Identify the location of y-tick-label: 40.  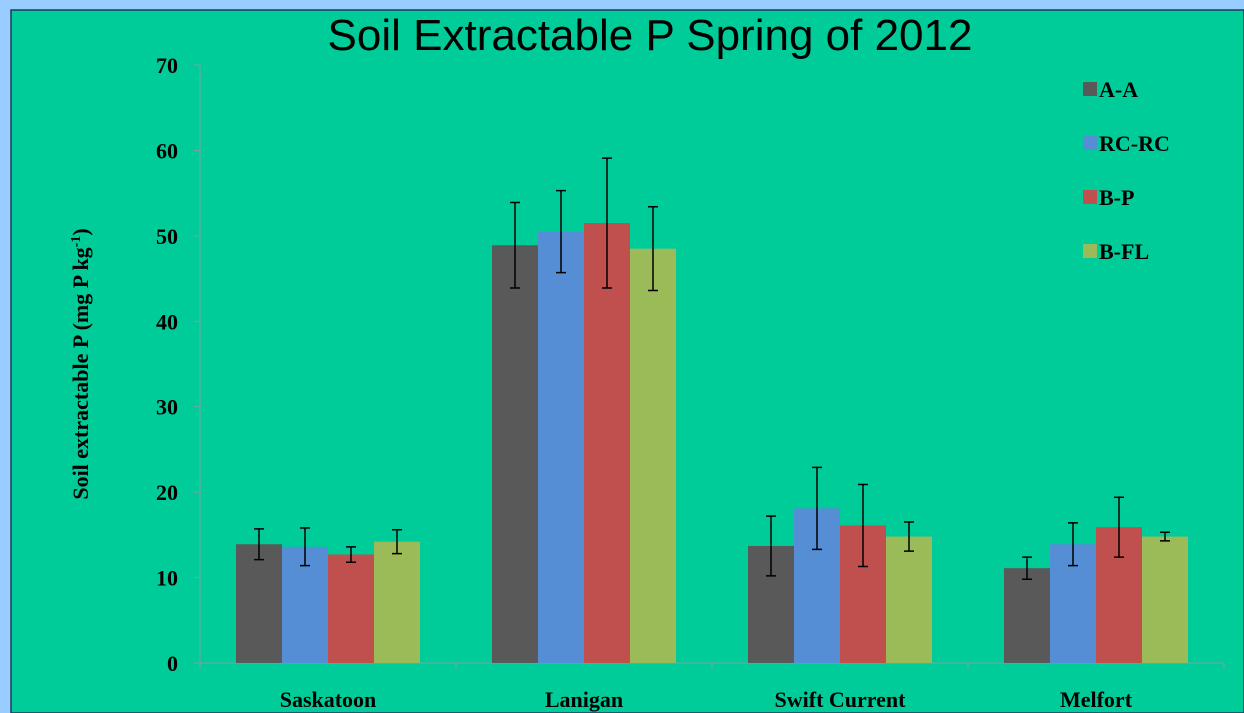
(167, 321).